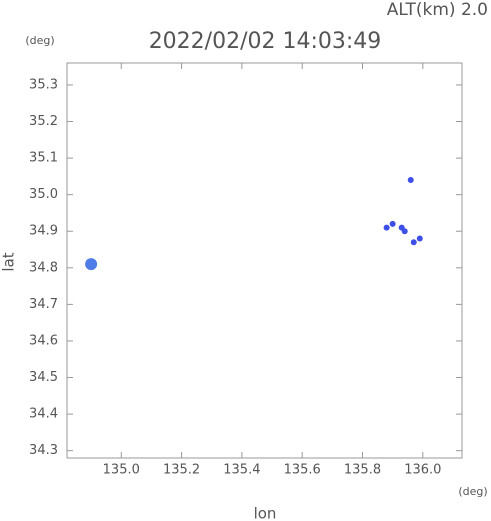 The width and height of the screenshot is (491, 521). Describe the element at coordinates (43, 304) in the screenshot. I see `y-tick-label: 34.7` at that location.